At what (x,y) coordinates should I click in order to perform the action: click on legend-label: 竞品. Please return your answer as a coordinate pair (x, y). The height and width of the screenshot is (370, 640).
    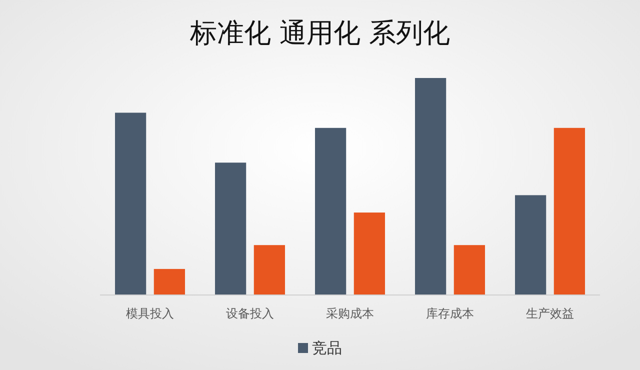
    Looking at the image, I should click on (327, 348).